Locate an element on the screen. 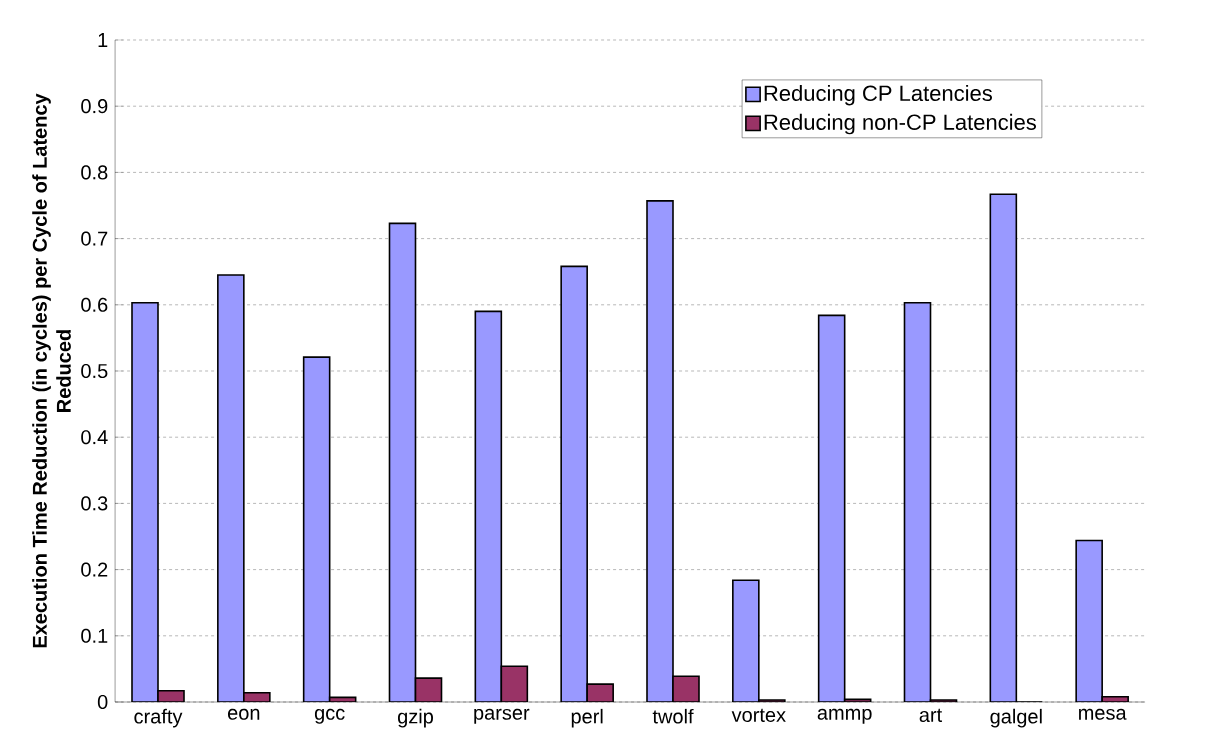 Image resolution: width=1209 pixels, height=756 pixels. x-tick-label: art is located at coordinates (931, 715).